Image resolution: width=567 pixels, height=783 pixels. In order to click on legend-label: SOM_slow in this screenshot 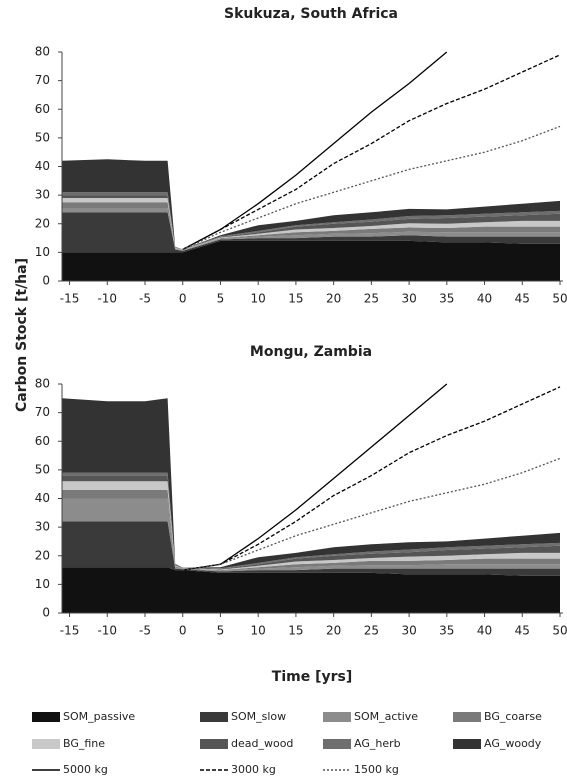, I will do `click(258, 716)`.